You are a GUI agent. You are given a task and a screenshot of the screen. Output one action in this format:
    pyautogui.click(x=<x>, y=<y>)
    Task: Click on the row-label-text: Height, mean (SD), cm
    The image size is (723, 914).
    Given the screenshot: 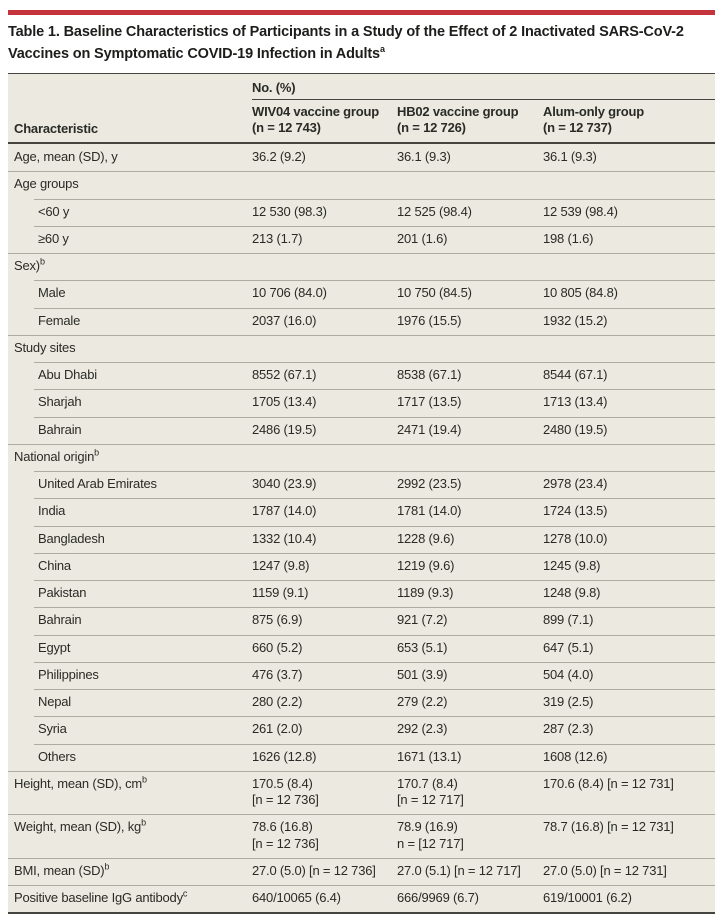 What is the action you would take?
    pyautogui.click(x=78, y=783)
    